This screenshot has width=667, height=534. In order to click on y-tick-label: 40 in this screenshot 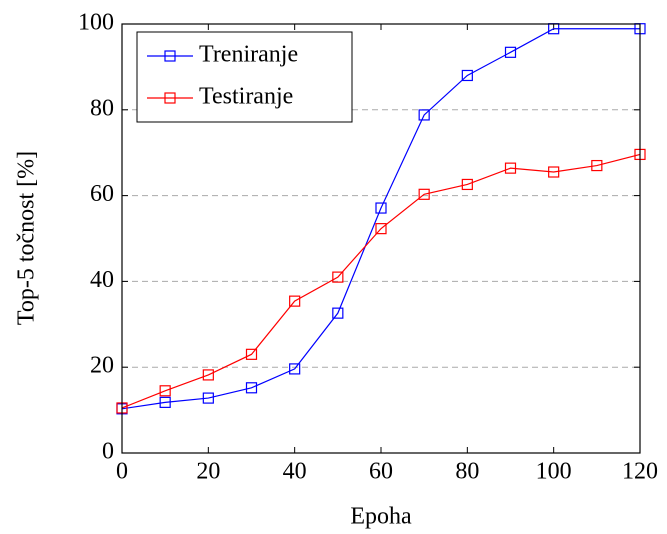, I will do `click(102, 280)`.